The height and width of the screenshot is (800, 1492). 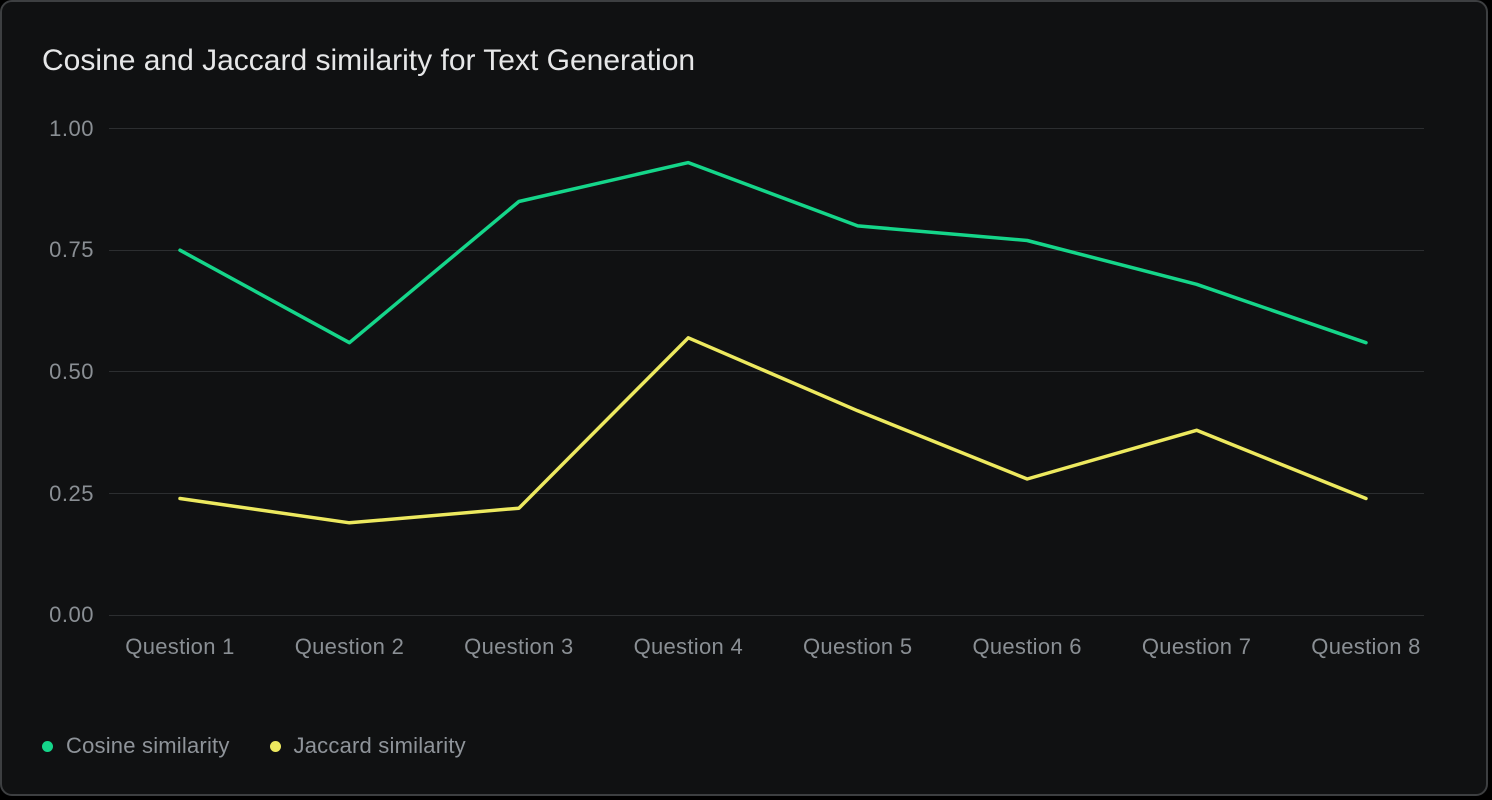 I want to click on gridline-0.75, so click(x=766, y=250).